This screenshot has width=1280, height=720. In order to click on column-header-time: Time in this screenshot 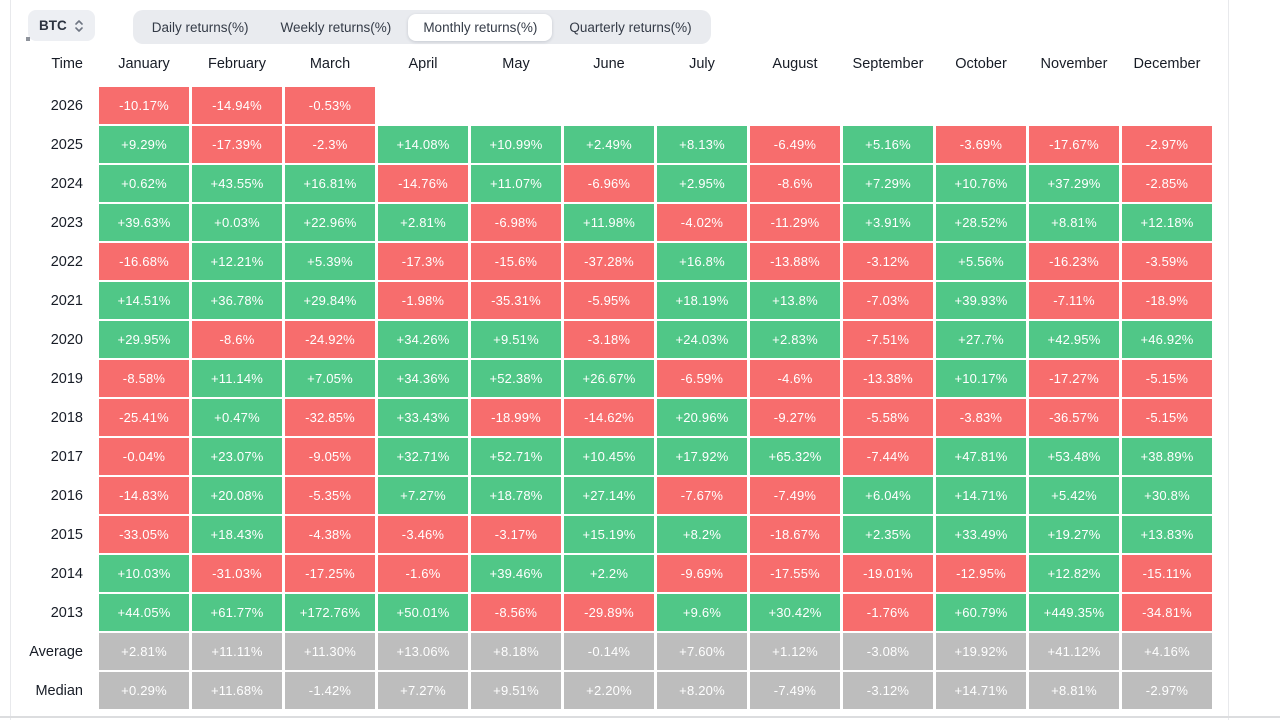, I will do `click(67, 63)`.